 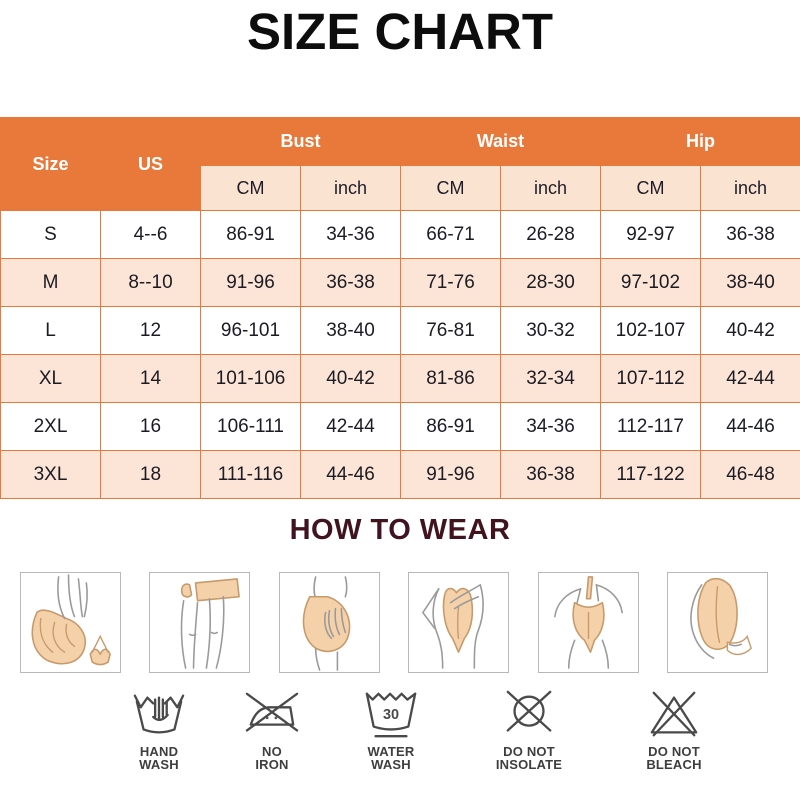 What do you see at coordinates (550, 234) in the screenshot?
I see `table-cell: 26-28` at bounding box center [550, 234].